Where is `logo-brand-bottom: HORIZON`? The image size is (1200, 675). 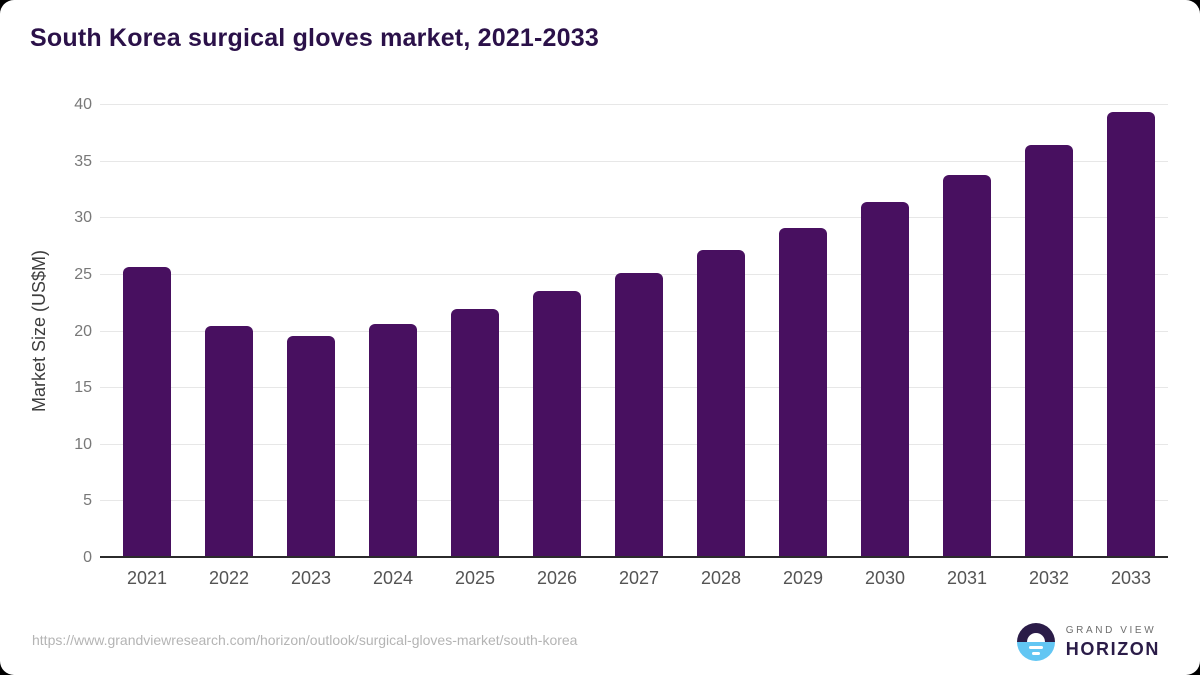
logo-brand-bottom: HORIZON is located at coordinates (1112, 648).